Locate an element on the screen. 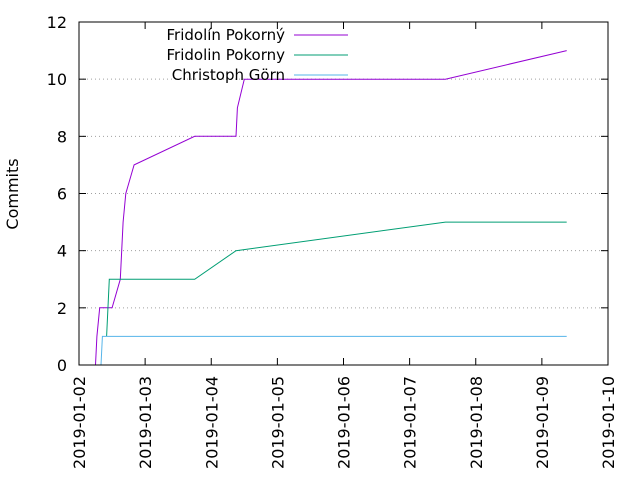 This screenshot has width=640, height=480. x-tick-label: 2019-01-04 is located at coordinates (211, 422).